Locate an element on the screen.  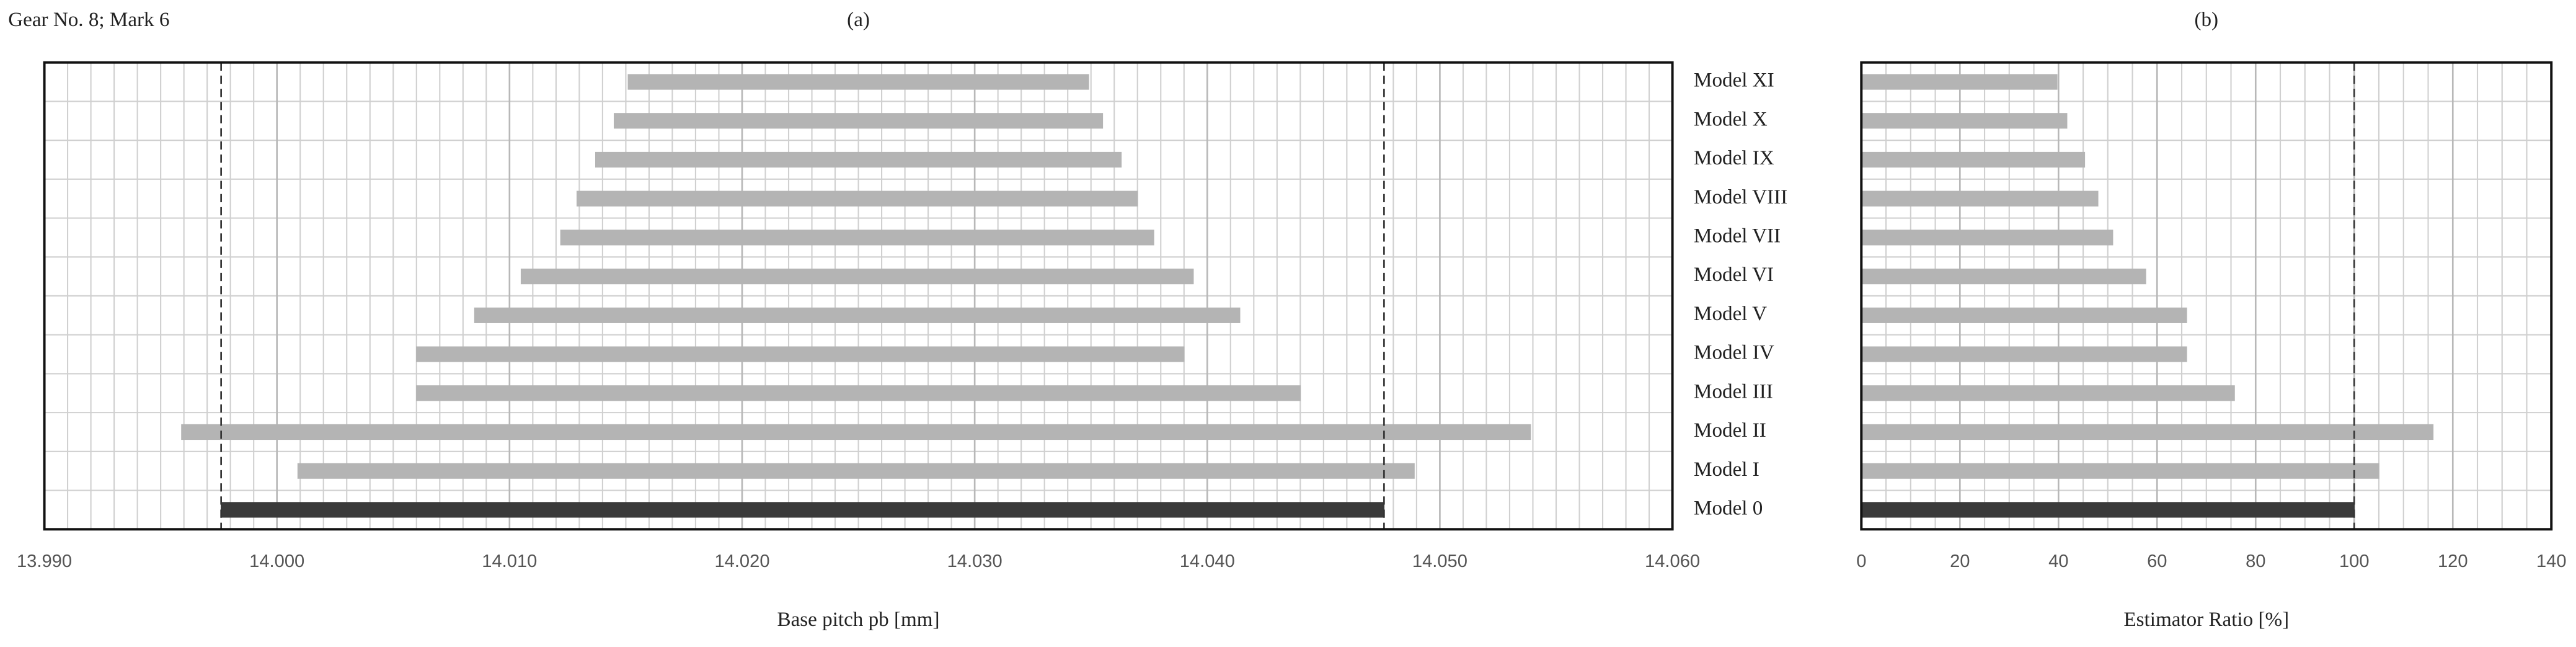
x-tick-label: 140 is located at coordinates (2551, 561).